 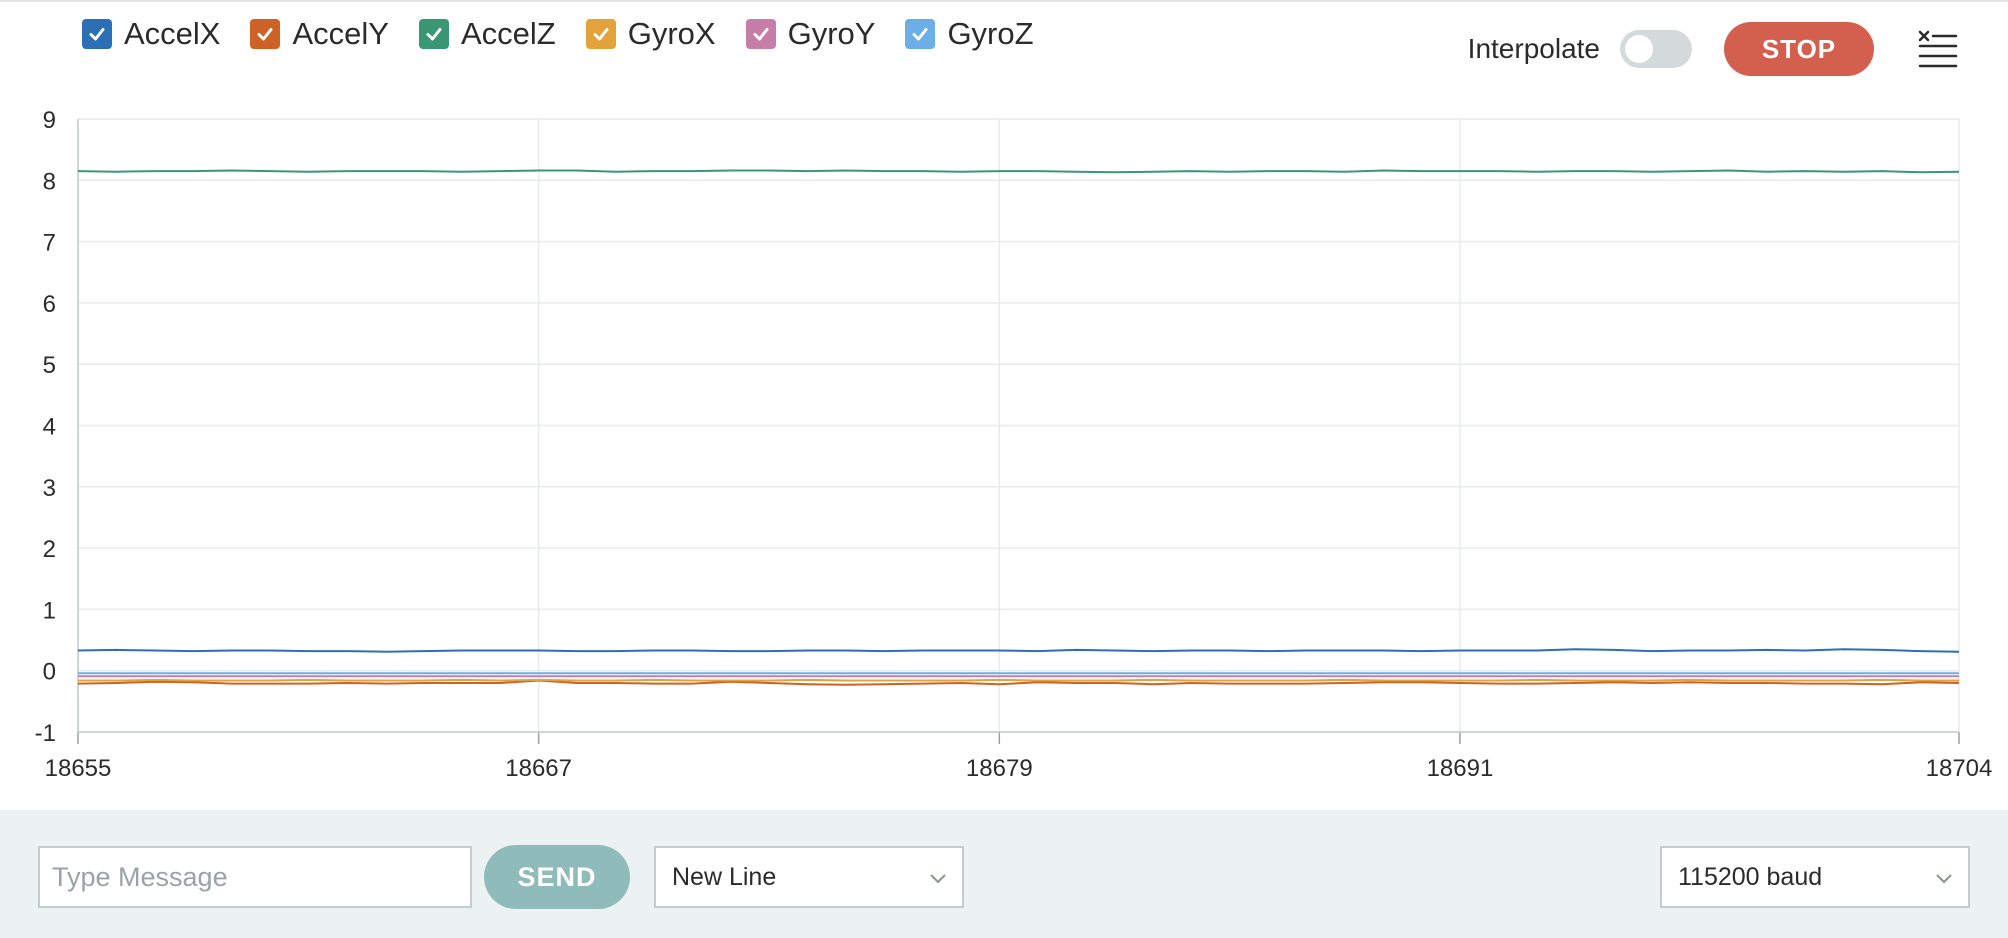 I want to click on legend-item-accelz: AccelZ, so click(x=487, y=34).